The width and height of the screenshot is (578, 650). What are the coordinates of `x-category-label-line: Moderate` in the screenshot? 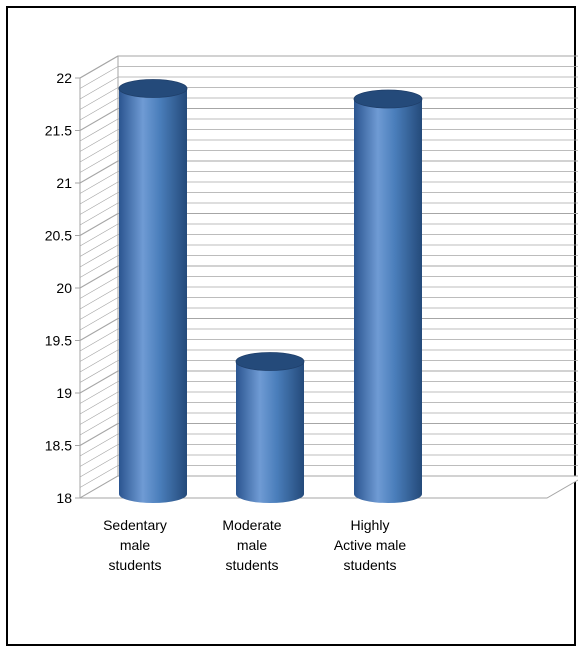 It's located at (251, 525).